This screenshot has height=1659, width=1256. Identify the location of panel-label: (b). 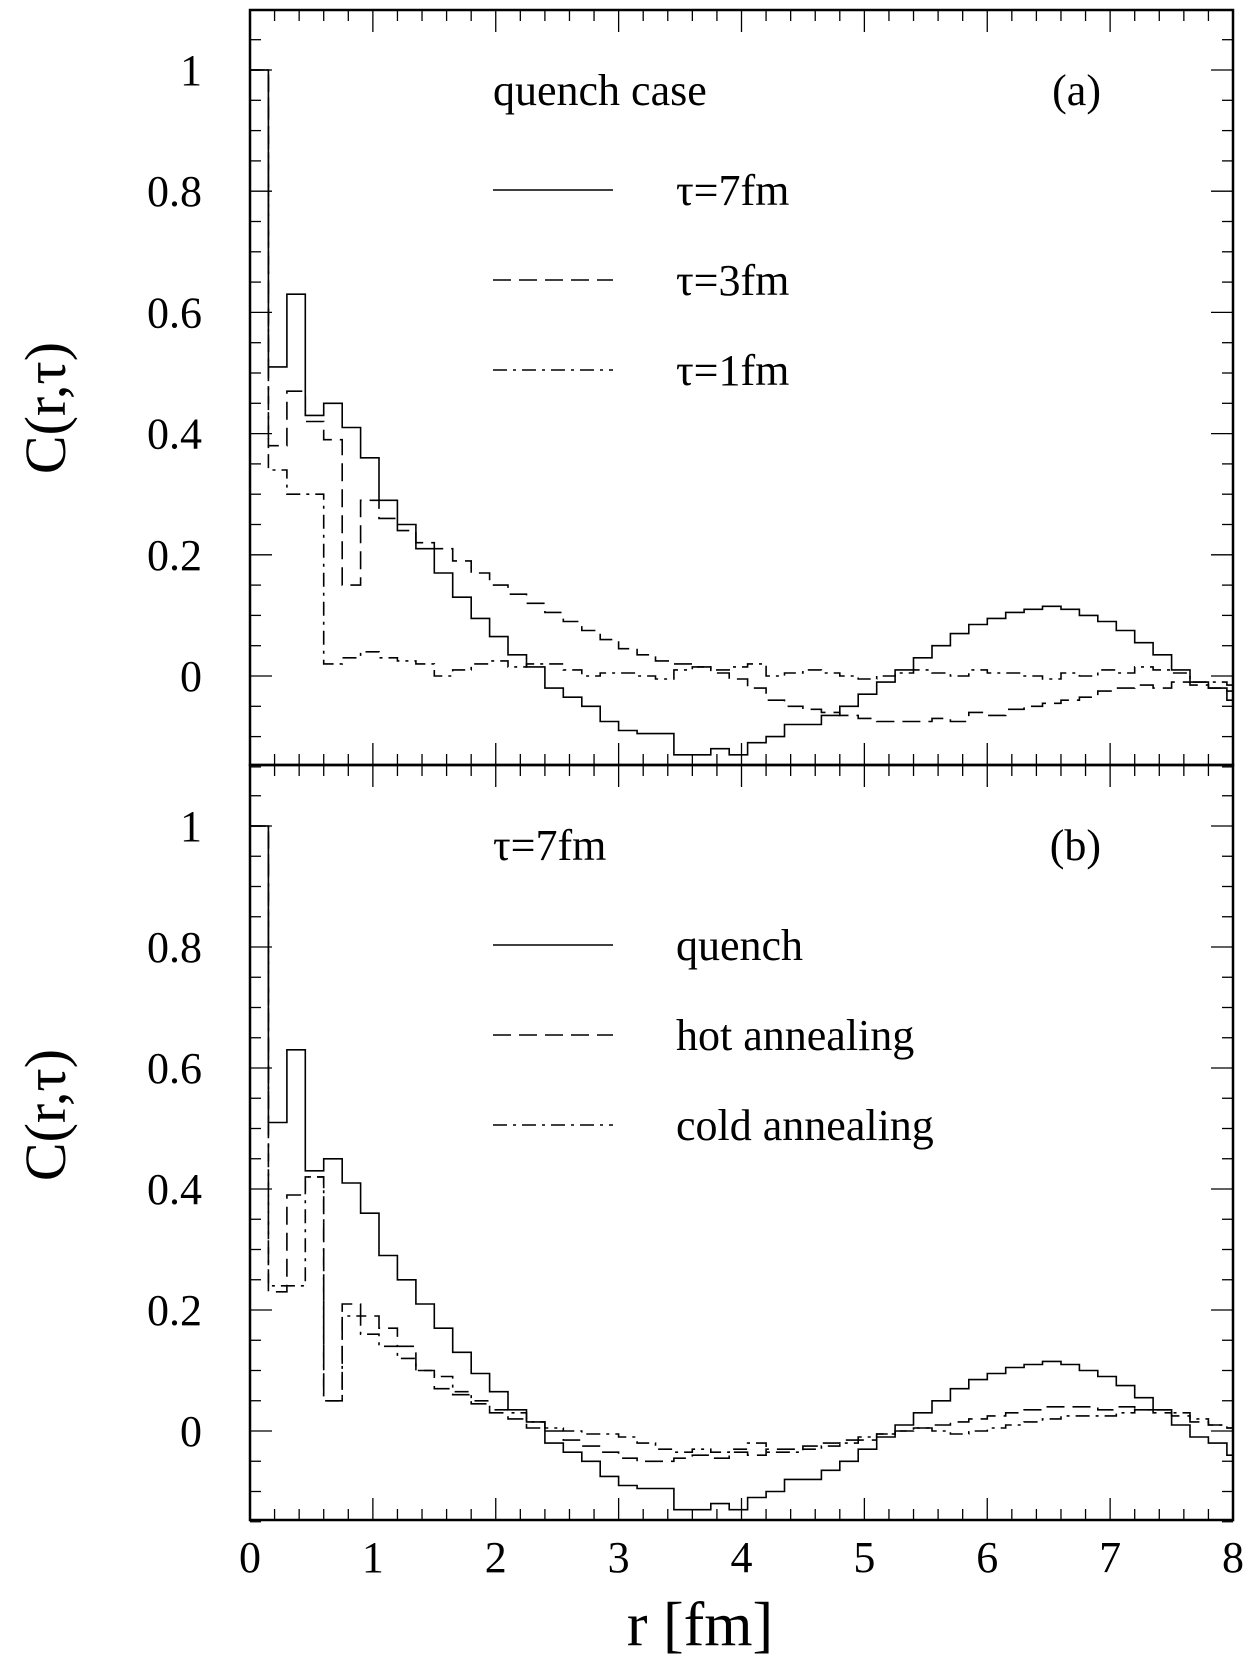
(1075, 845).